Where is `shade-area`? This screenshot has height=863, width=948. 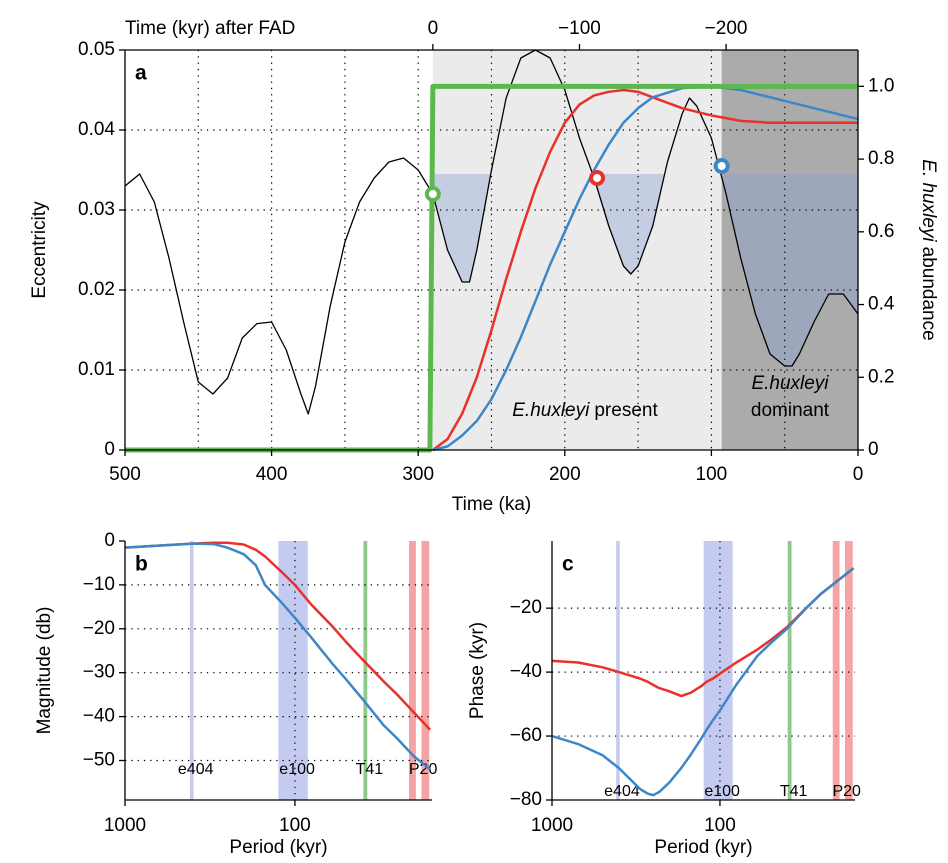
shade-area is located at coordinates (645, 270).